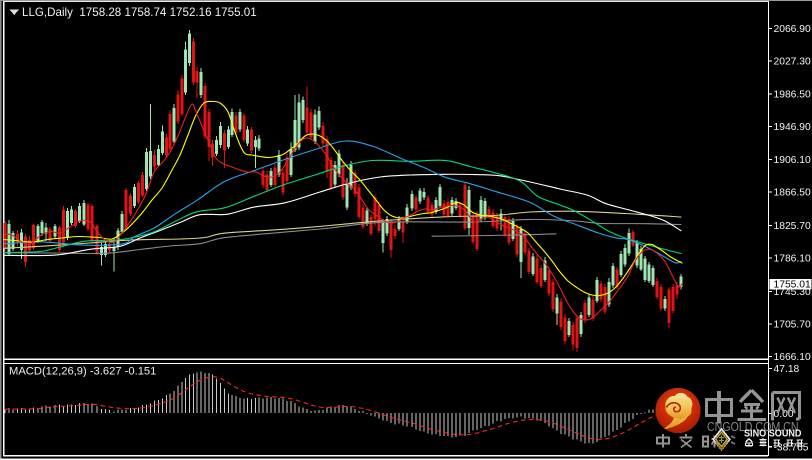 The width and height of the screenshot is (812, 460). Describe the element at coordinates (792, 160) in the screenshot. I see `svg-text: 1906.10` at that location.